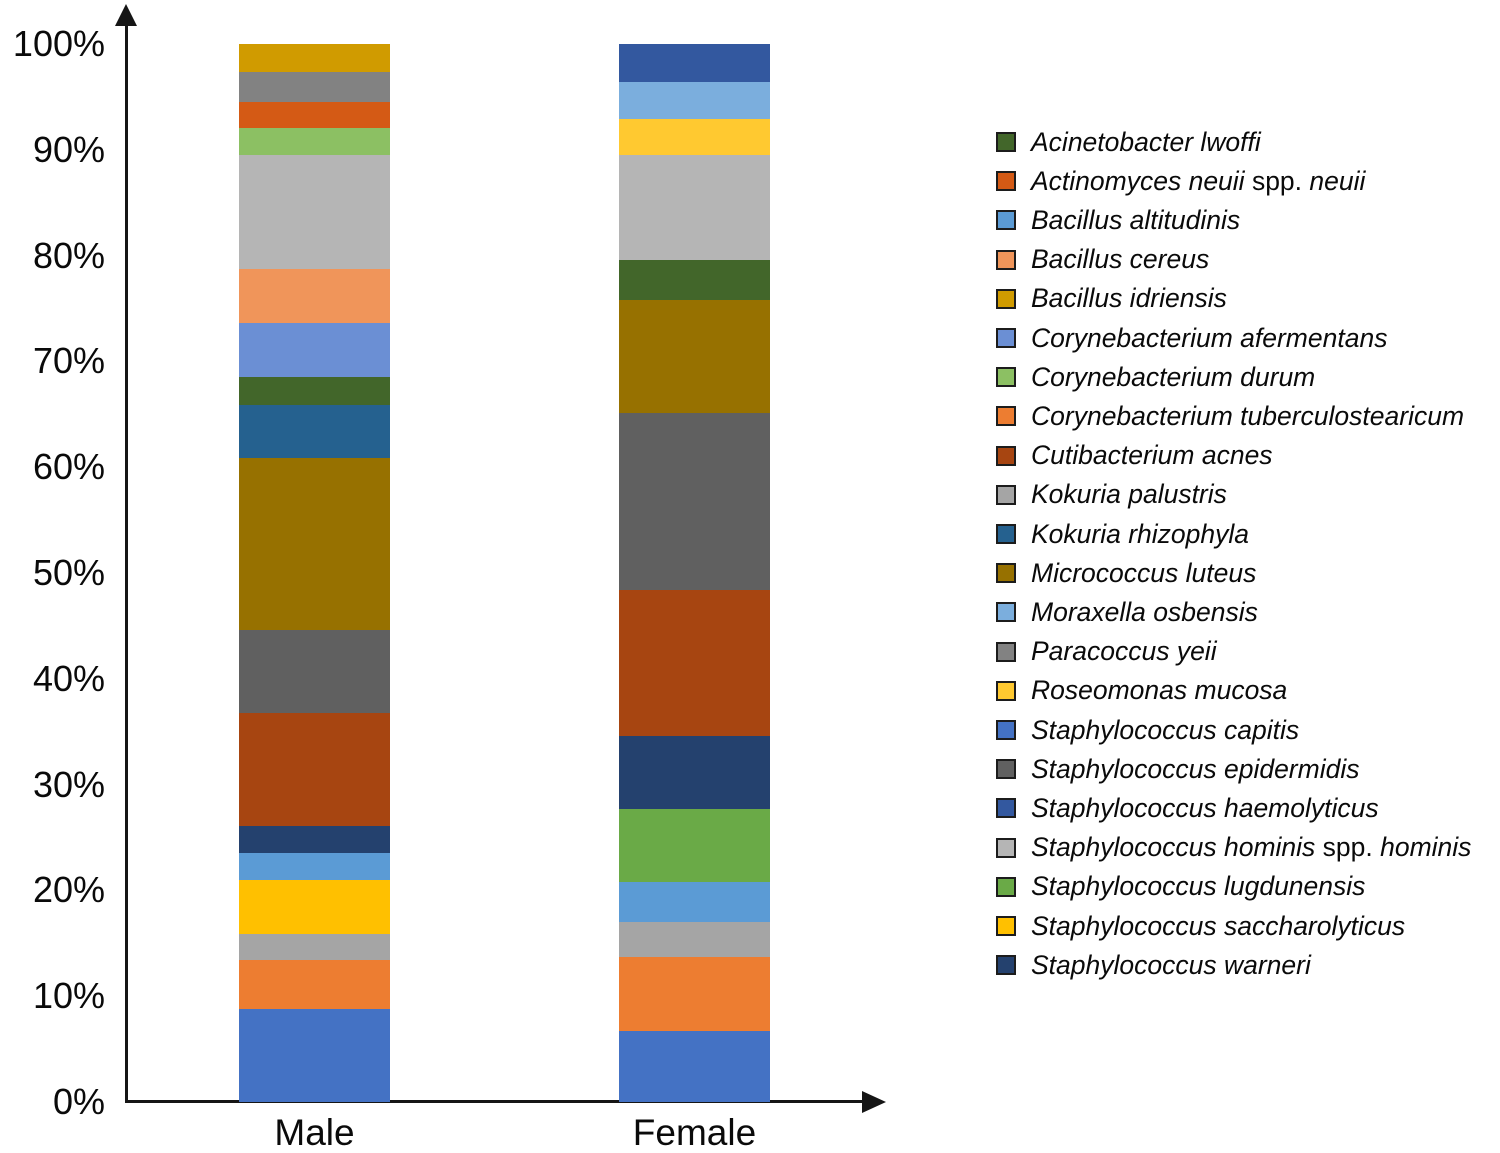  What do you see at coordinates (314, 947) in the screenshot?
I see `bar-segment-male-palustris` at bounding box center [314, 947].